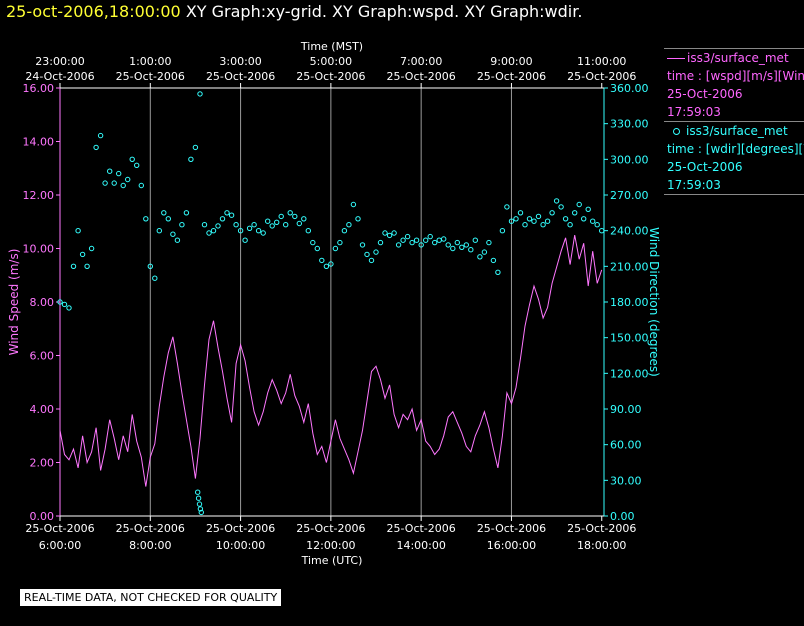  Describe the element at coordinates (601, 545) in the screenshot. I see `bottom-tick-time: 18:00:00` at that location.